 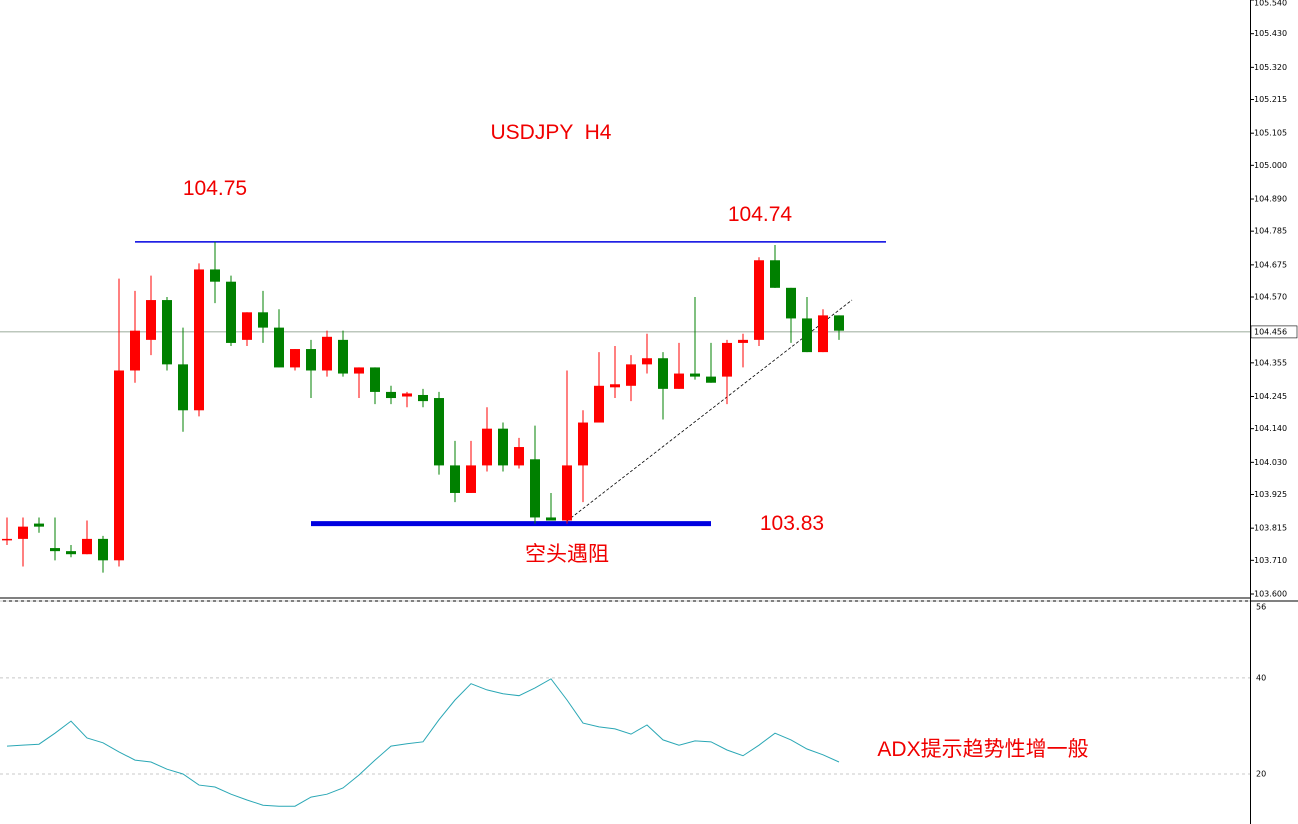 What do you see at coordinates (1270, 560) in the screenshot?
I see `y-tick-label: 103.710` at bounding box center [1270, 560].